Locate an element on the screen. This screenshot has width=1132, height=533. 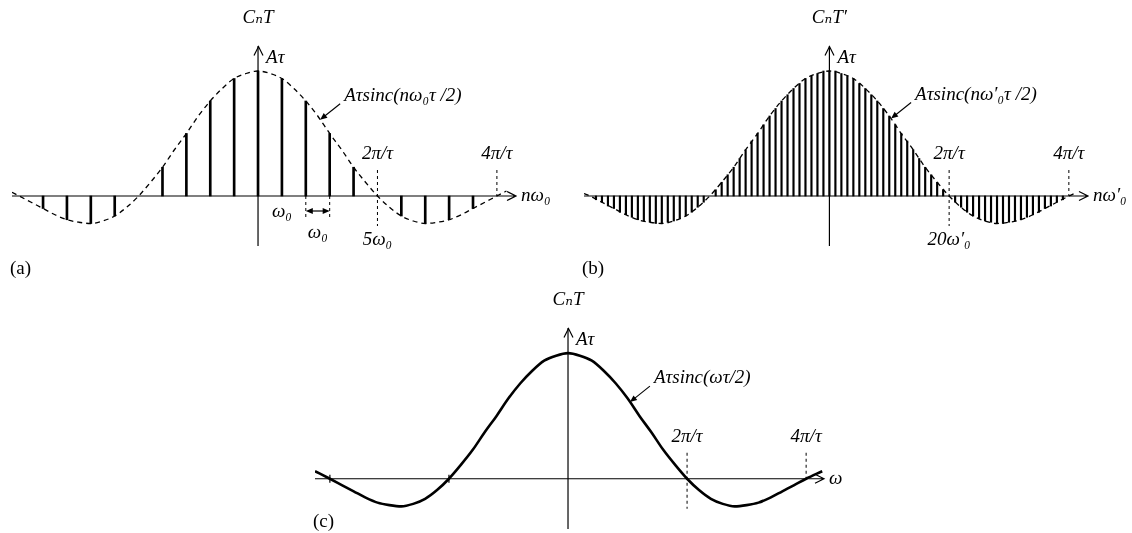
y-axis-title: CₙT′ is located at coordinates (829, 16).